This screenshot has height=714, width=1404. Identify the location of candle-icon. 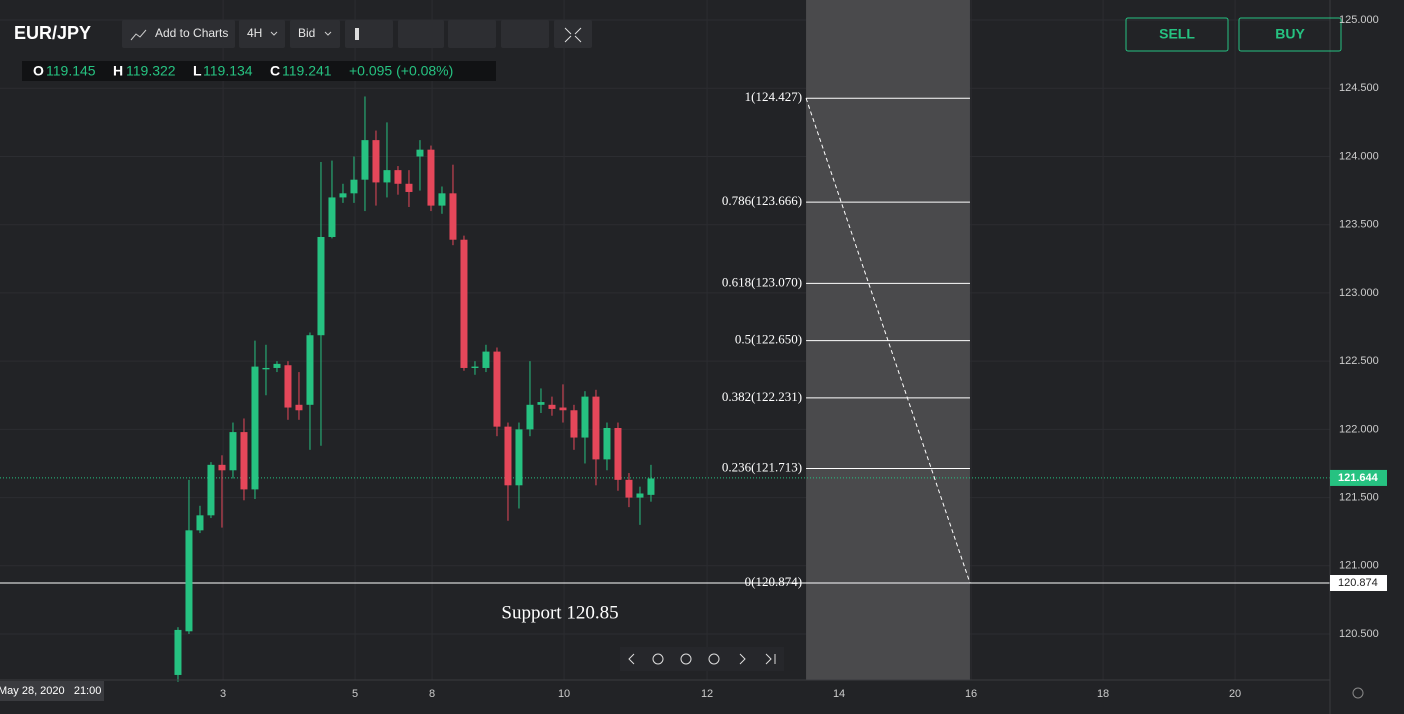
(357, 34).